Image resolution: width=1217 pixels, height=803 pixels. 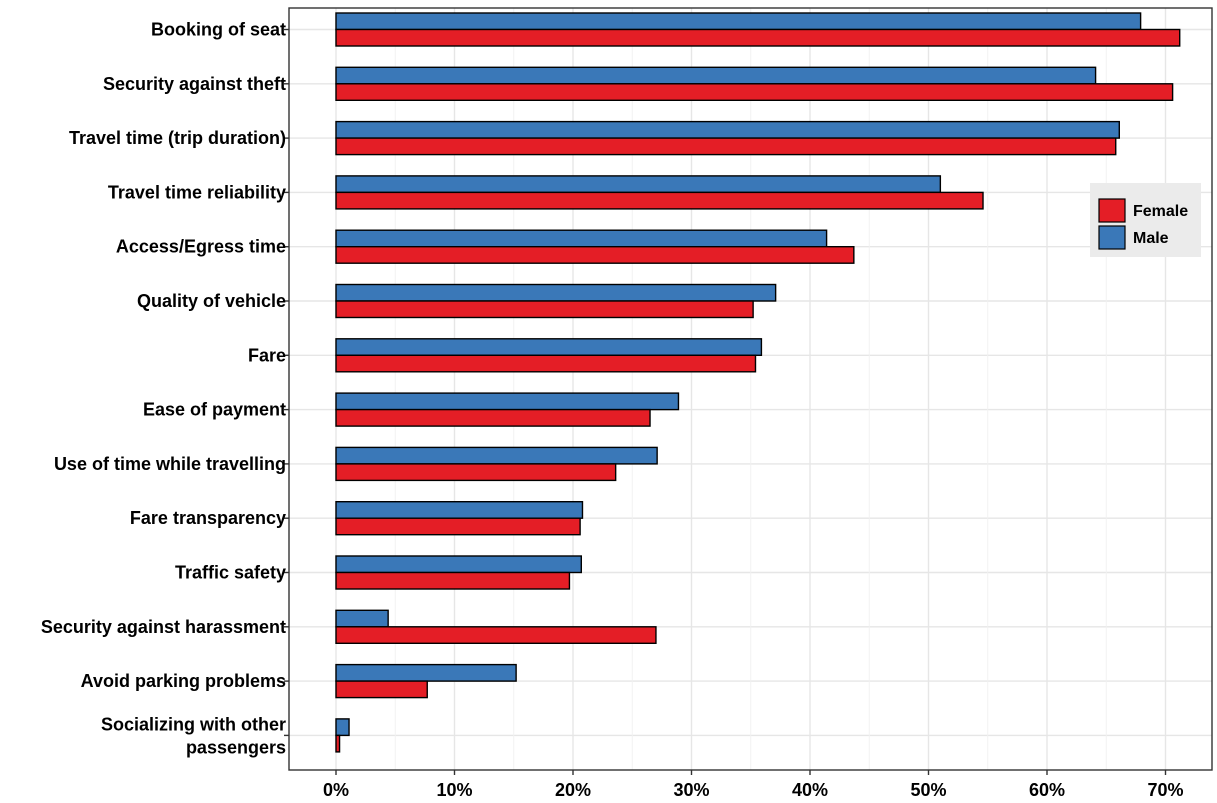 What do you see at coordinates (177, 138) in the screenshot?
I see `category-label: Travel time (trip duration)` at bounding box center [177, 138].